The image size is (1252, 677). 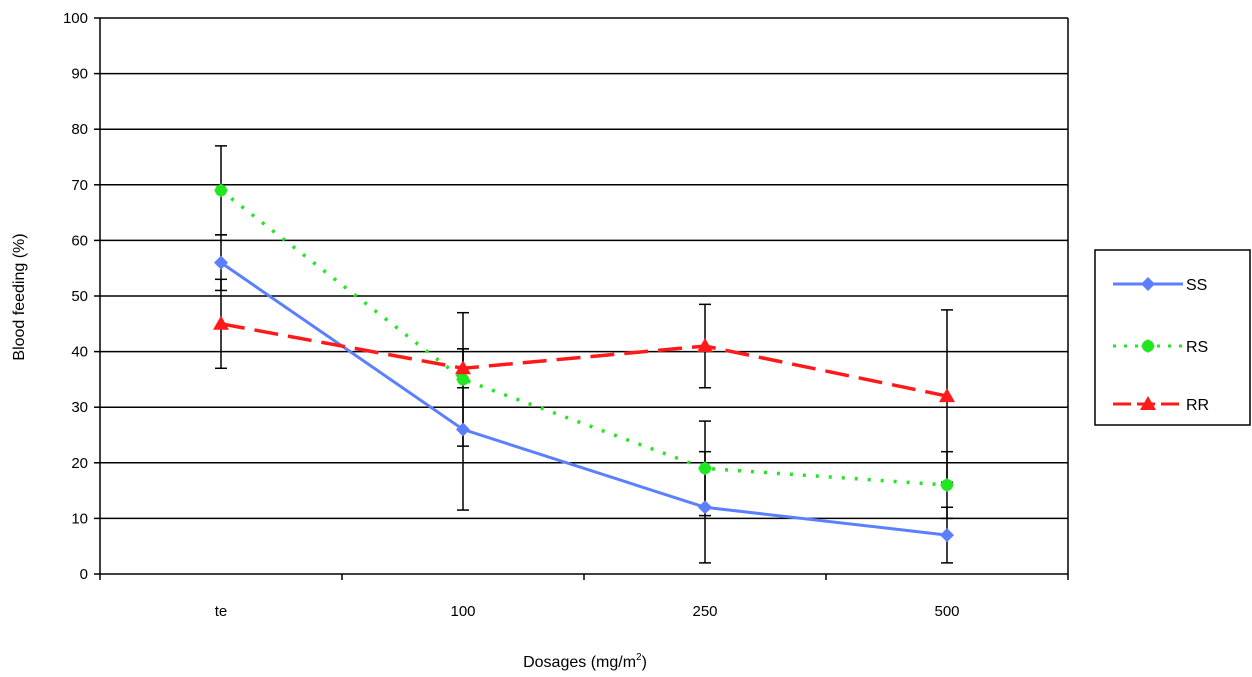 What do you see at coordinates (79, 463) in the screenshot?
I see `y-tick-label: 20` at bounding box center [79, 463].